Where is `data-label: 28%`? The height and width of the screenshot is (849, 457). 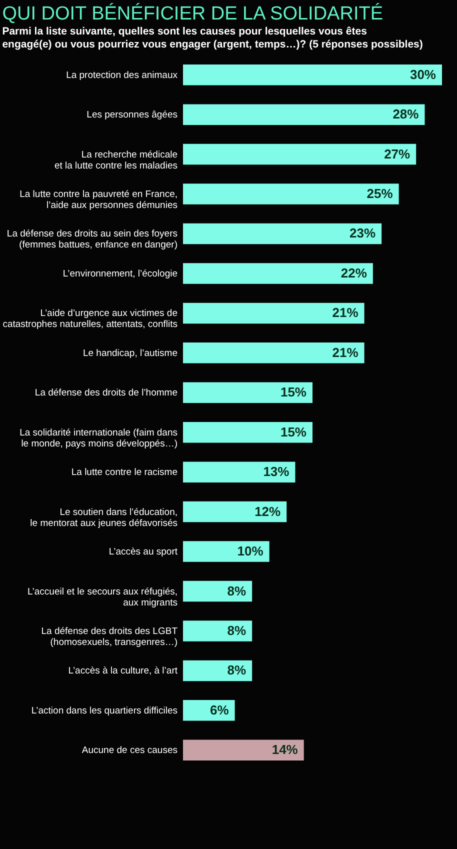 data-label: 28% is located at coordinates (406, 114).